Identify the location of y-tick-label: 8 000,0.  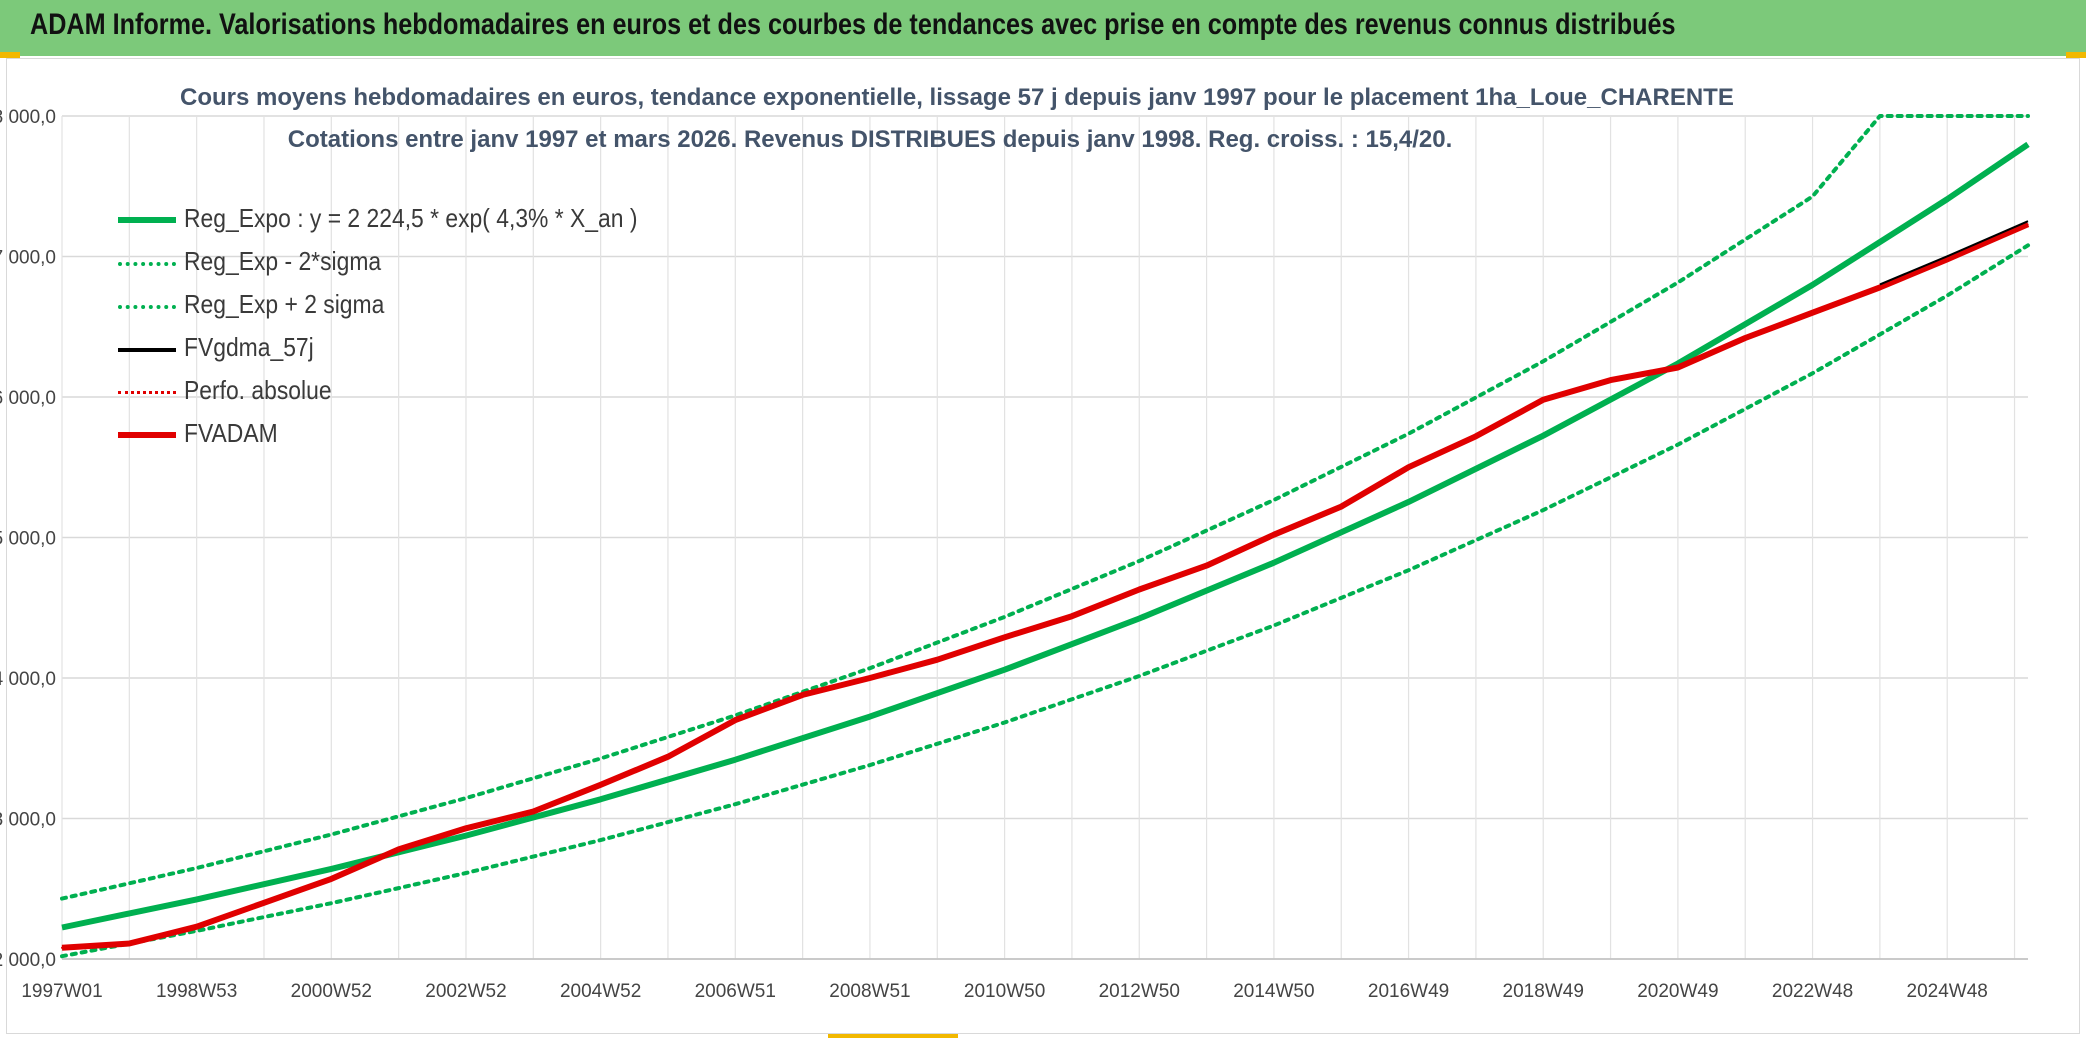
(28, 117).